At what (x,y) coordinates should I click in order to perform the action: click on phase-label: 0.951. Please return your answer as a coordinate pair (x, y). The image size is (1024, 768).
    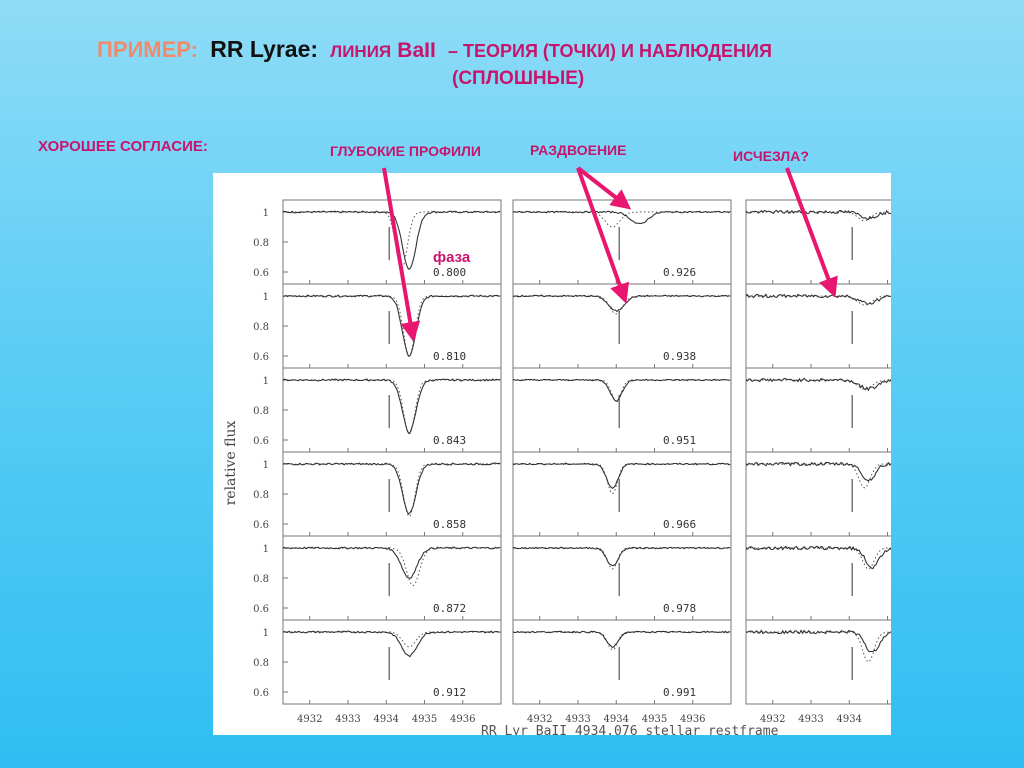
    Looking at the image, I should click on (679, 440).